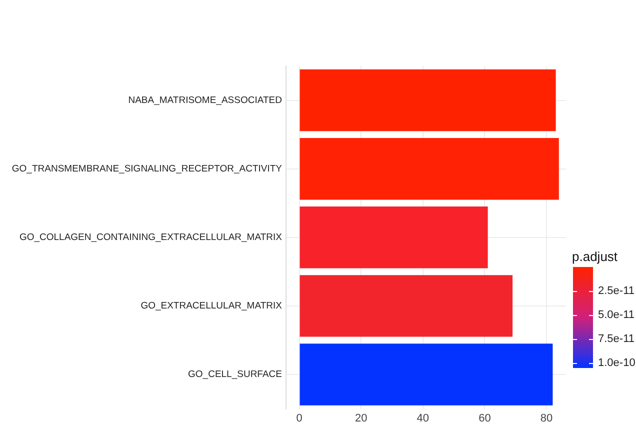 This screenshot has height=436, width=636. Describe the element at coordinates (361, 418) in the screenshot. I see `x-tick-label: 20` at that location.